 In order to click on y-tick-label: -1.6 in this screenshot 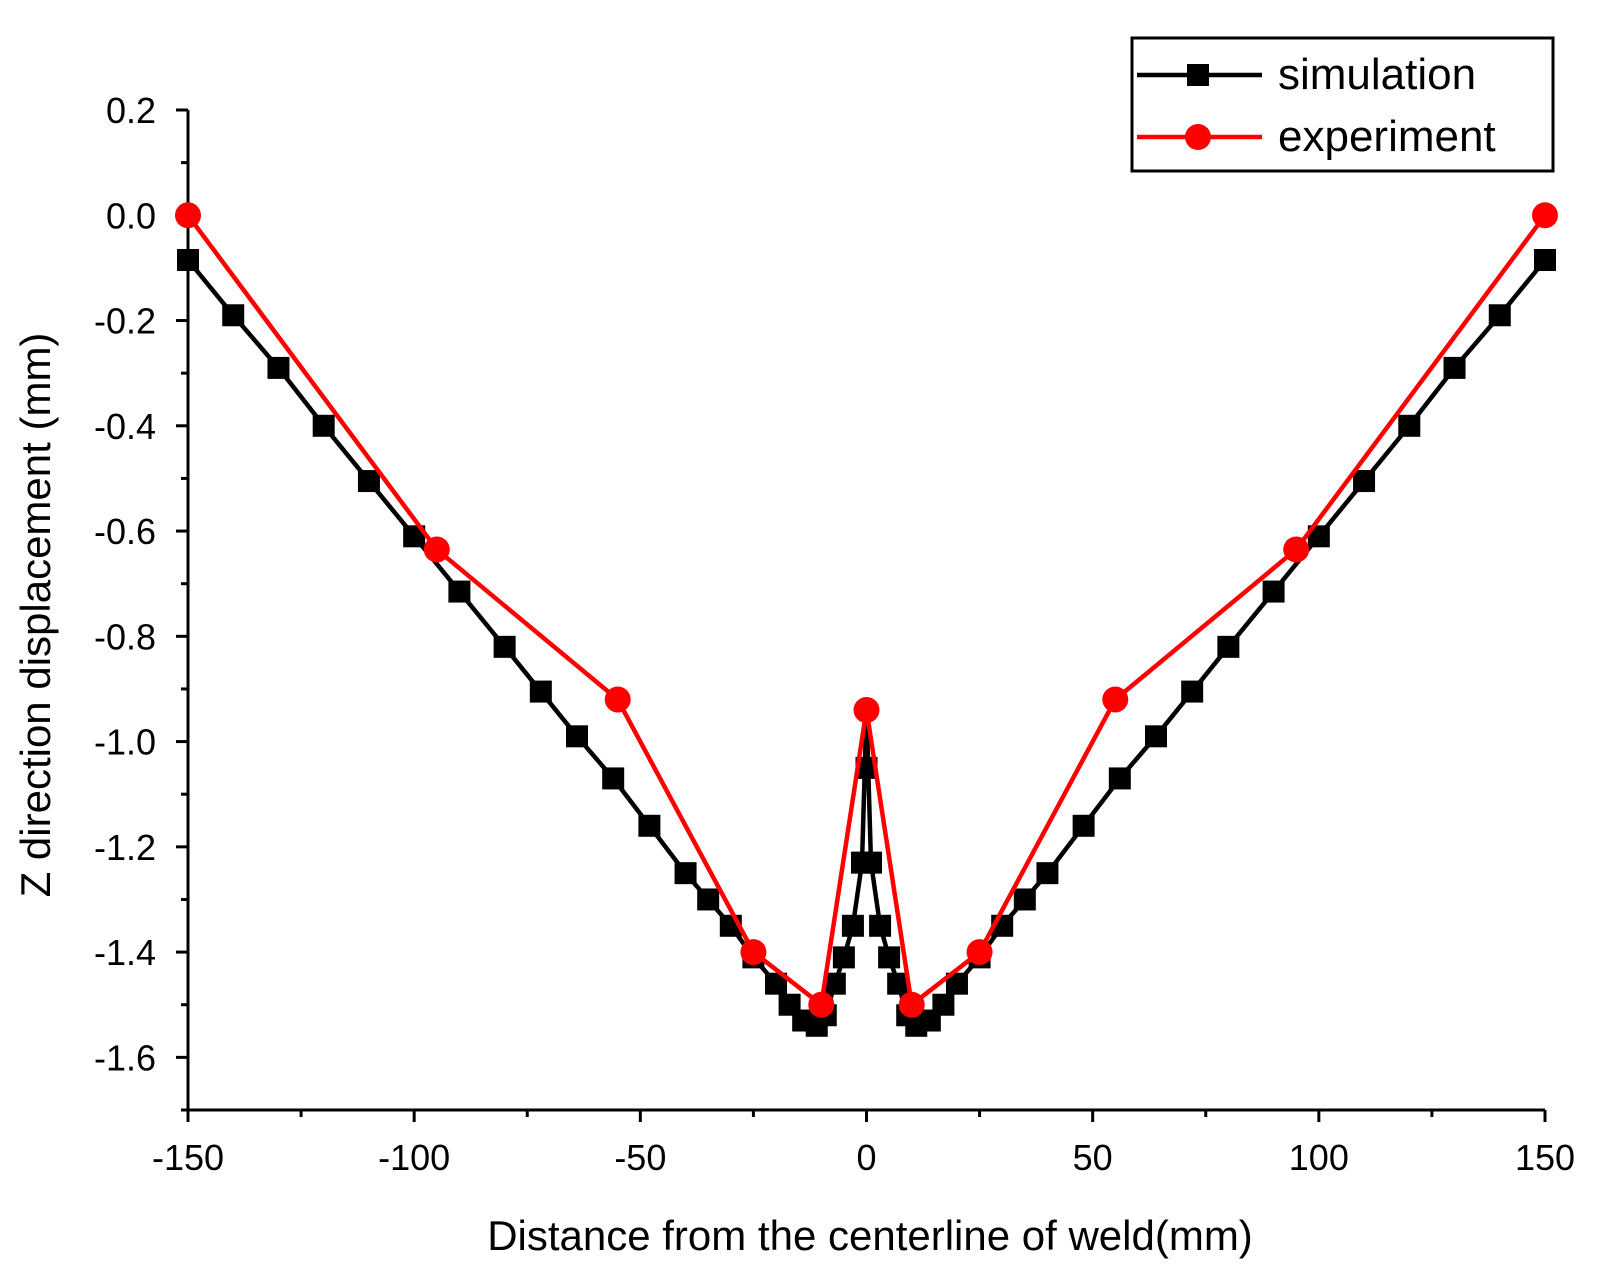, I will do `click(125, 1057)`.